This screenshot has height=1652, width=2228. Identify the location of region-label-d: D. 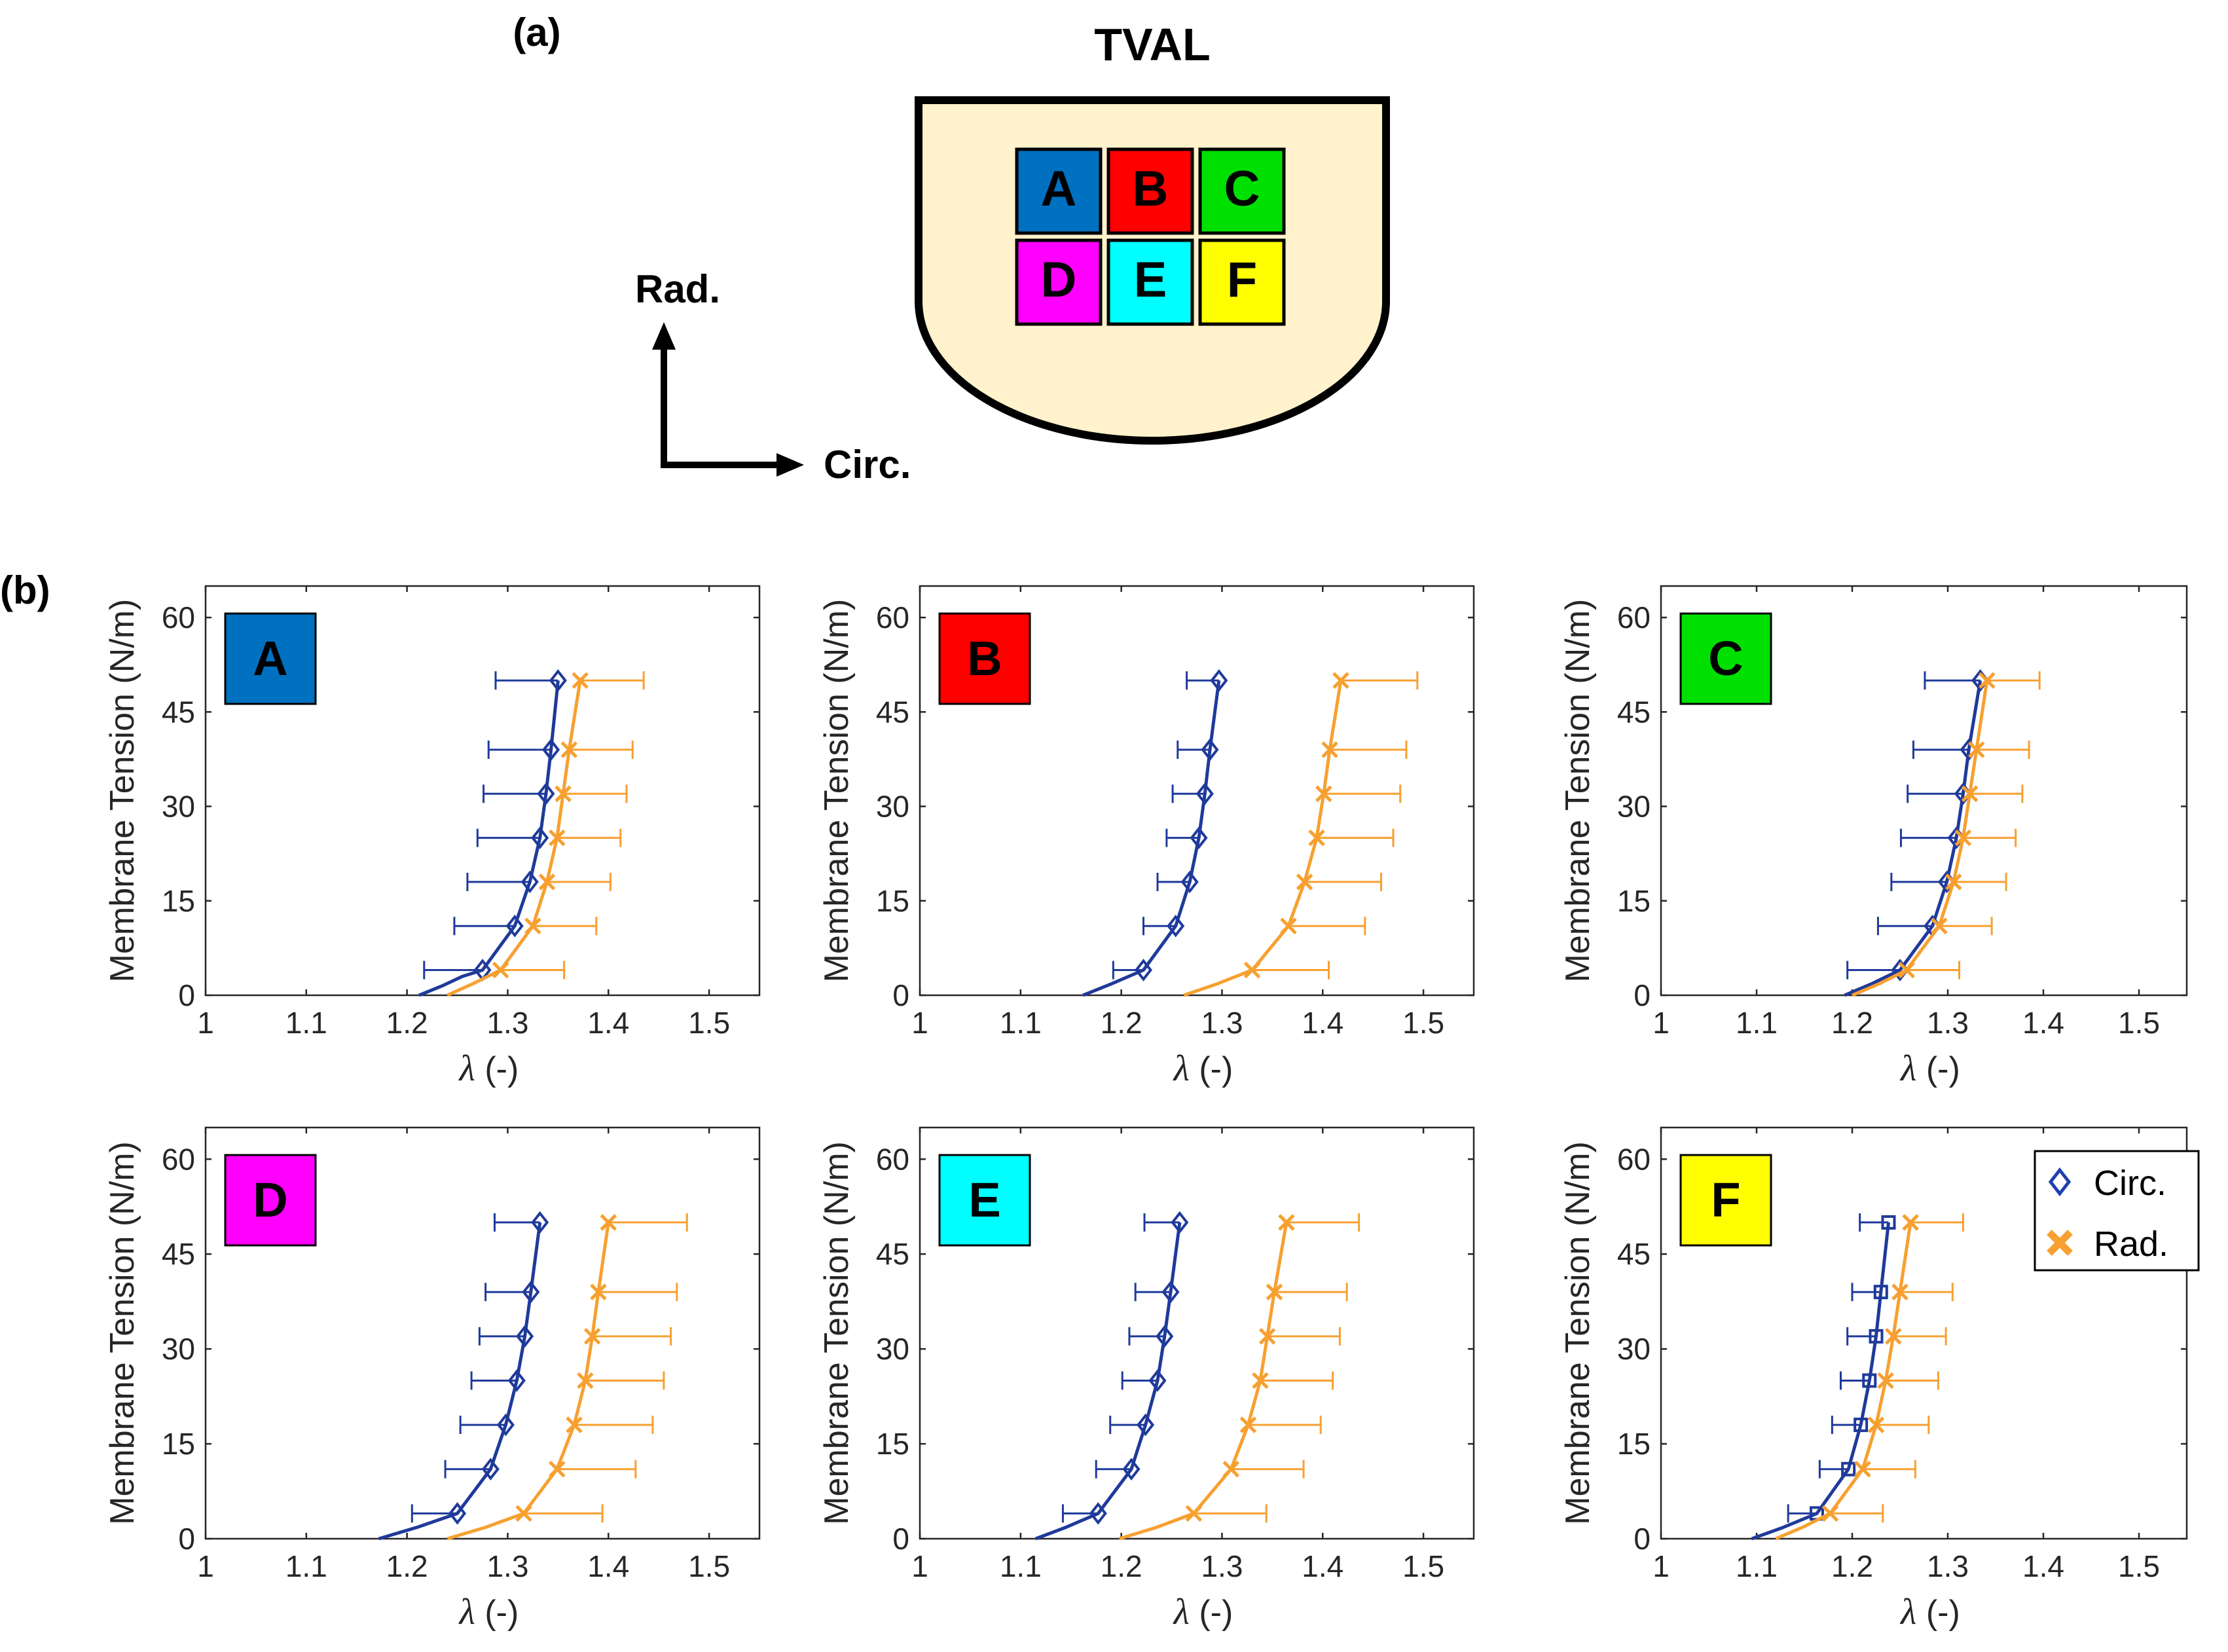
(1059, 280).